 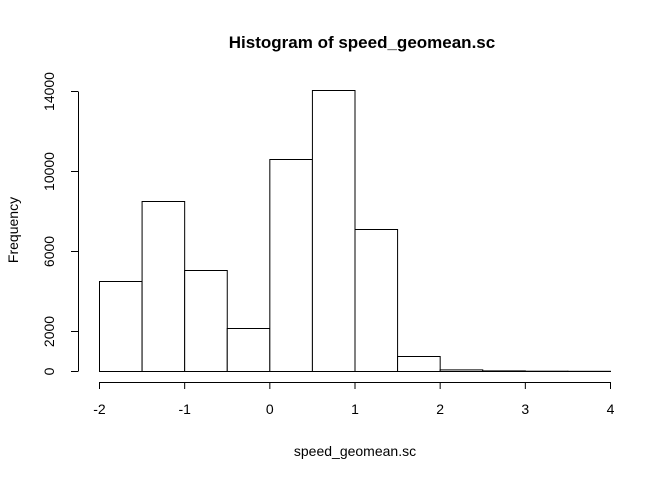 What do you see at coordinates (49, 251) in the screenshot?
I see `y-tick-label: 6000` at bounding box center [49, 251].